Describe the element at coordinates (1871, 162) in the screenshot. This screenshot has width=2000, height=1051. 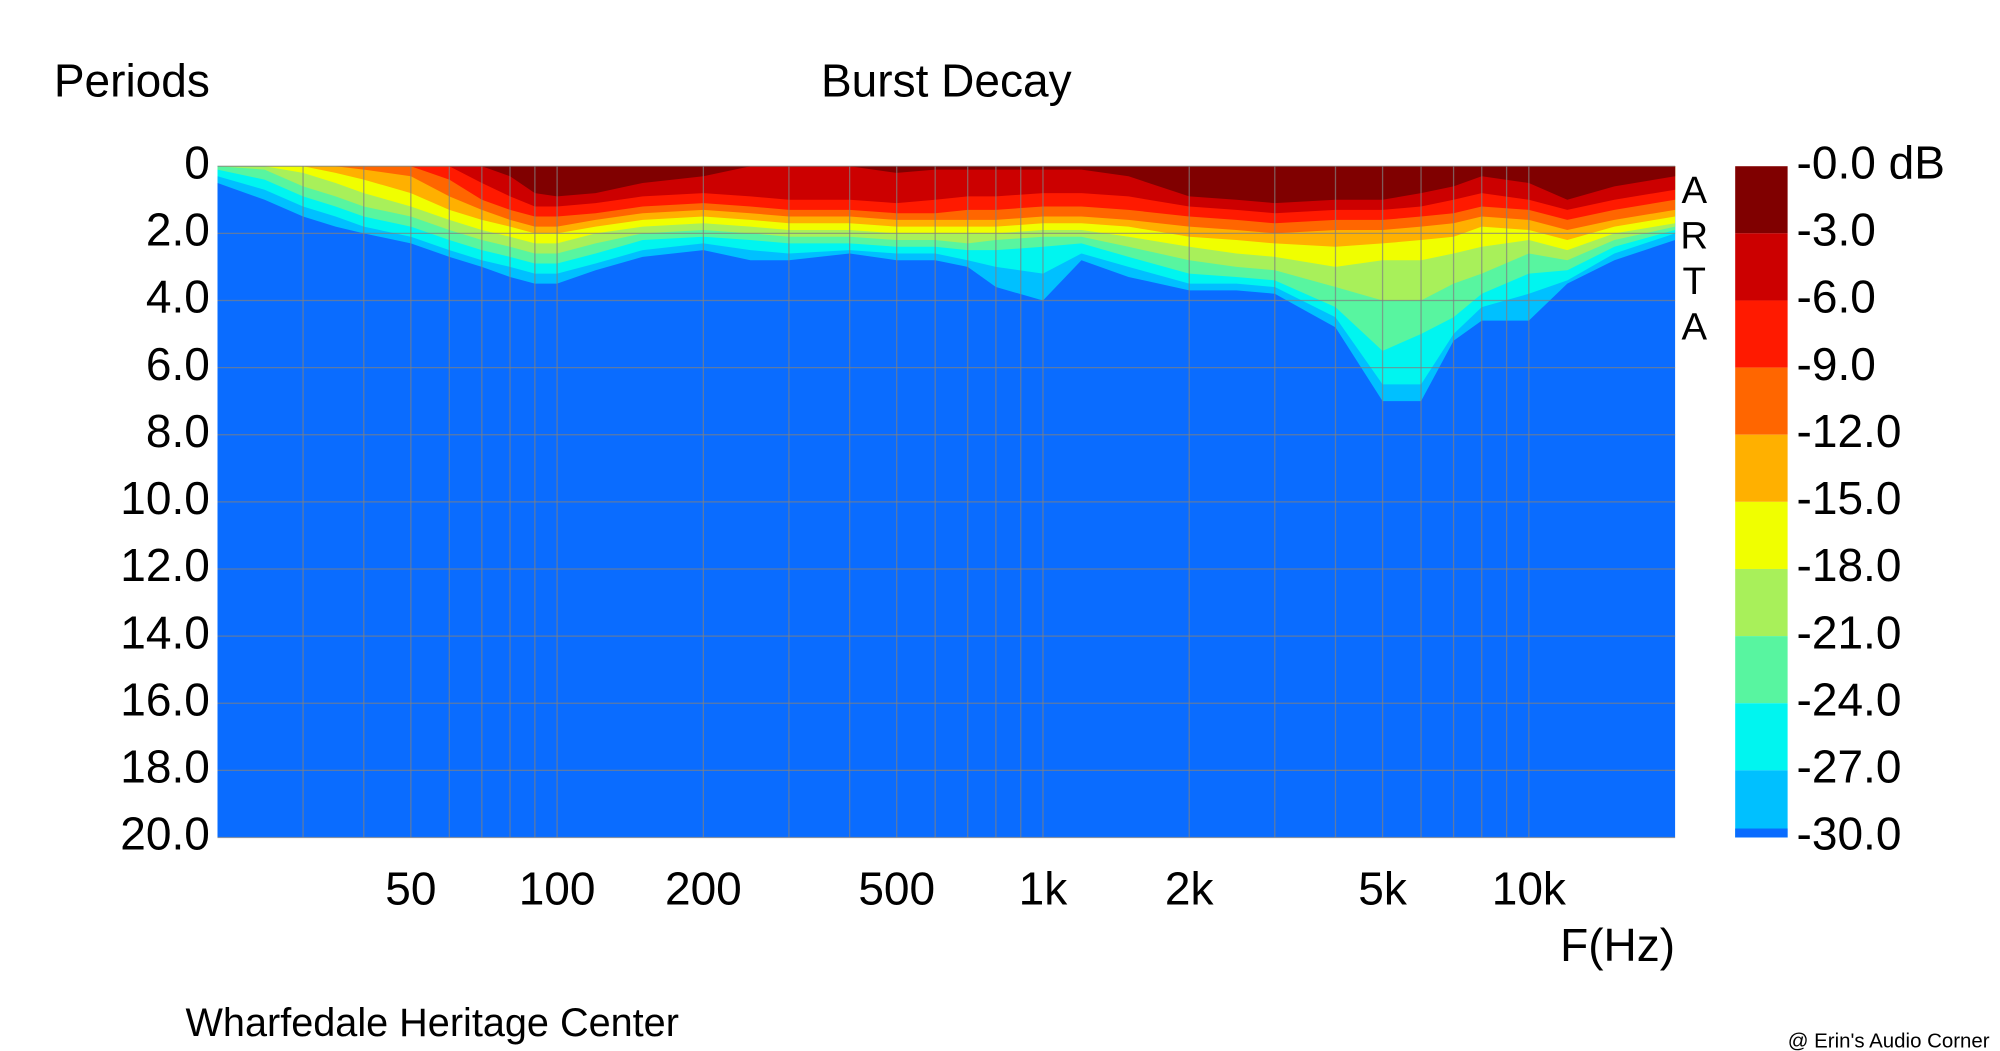
I see `colorbar-tick-label: -0.0 dB` at that location.